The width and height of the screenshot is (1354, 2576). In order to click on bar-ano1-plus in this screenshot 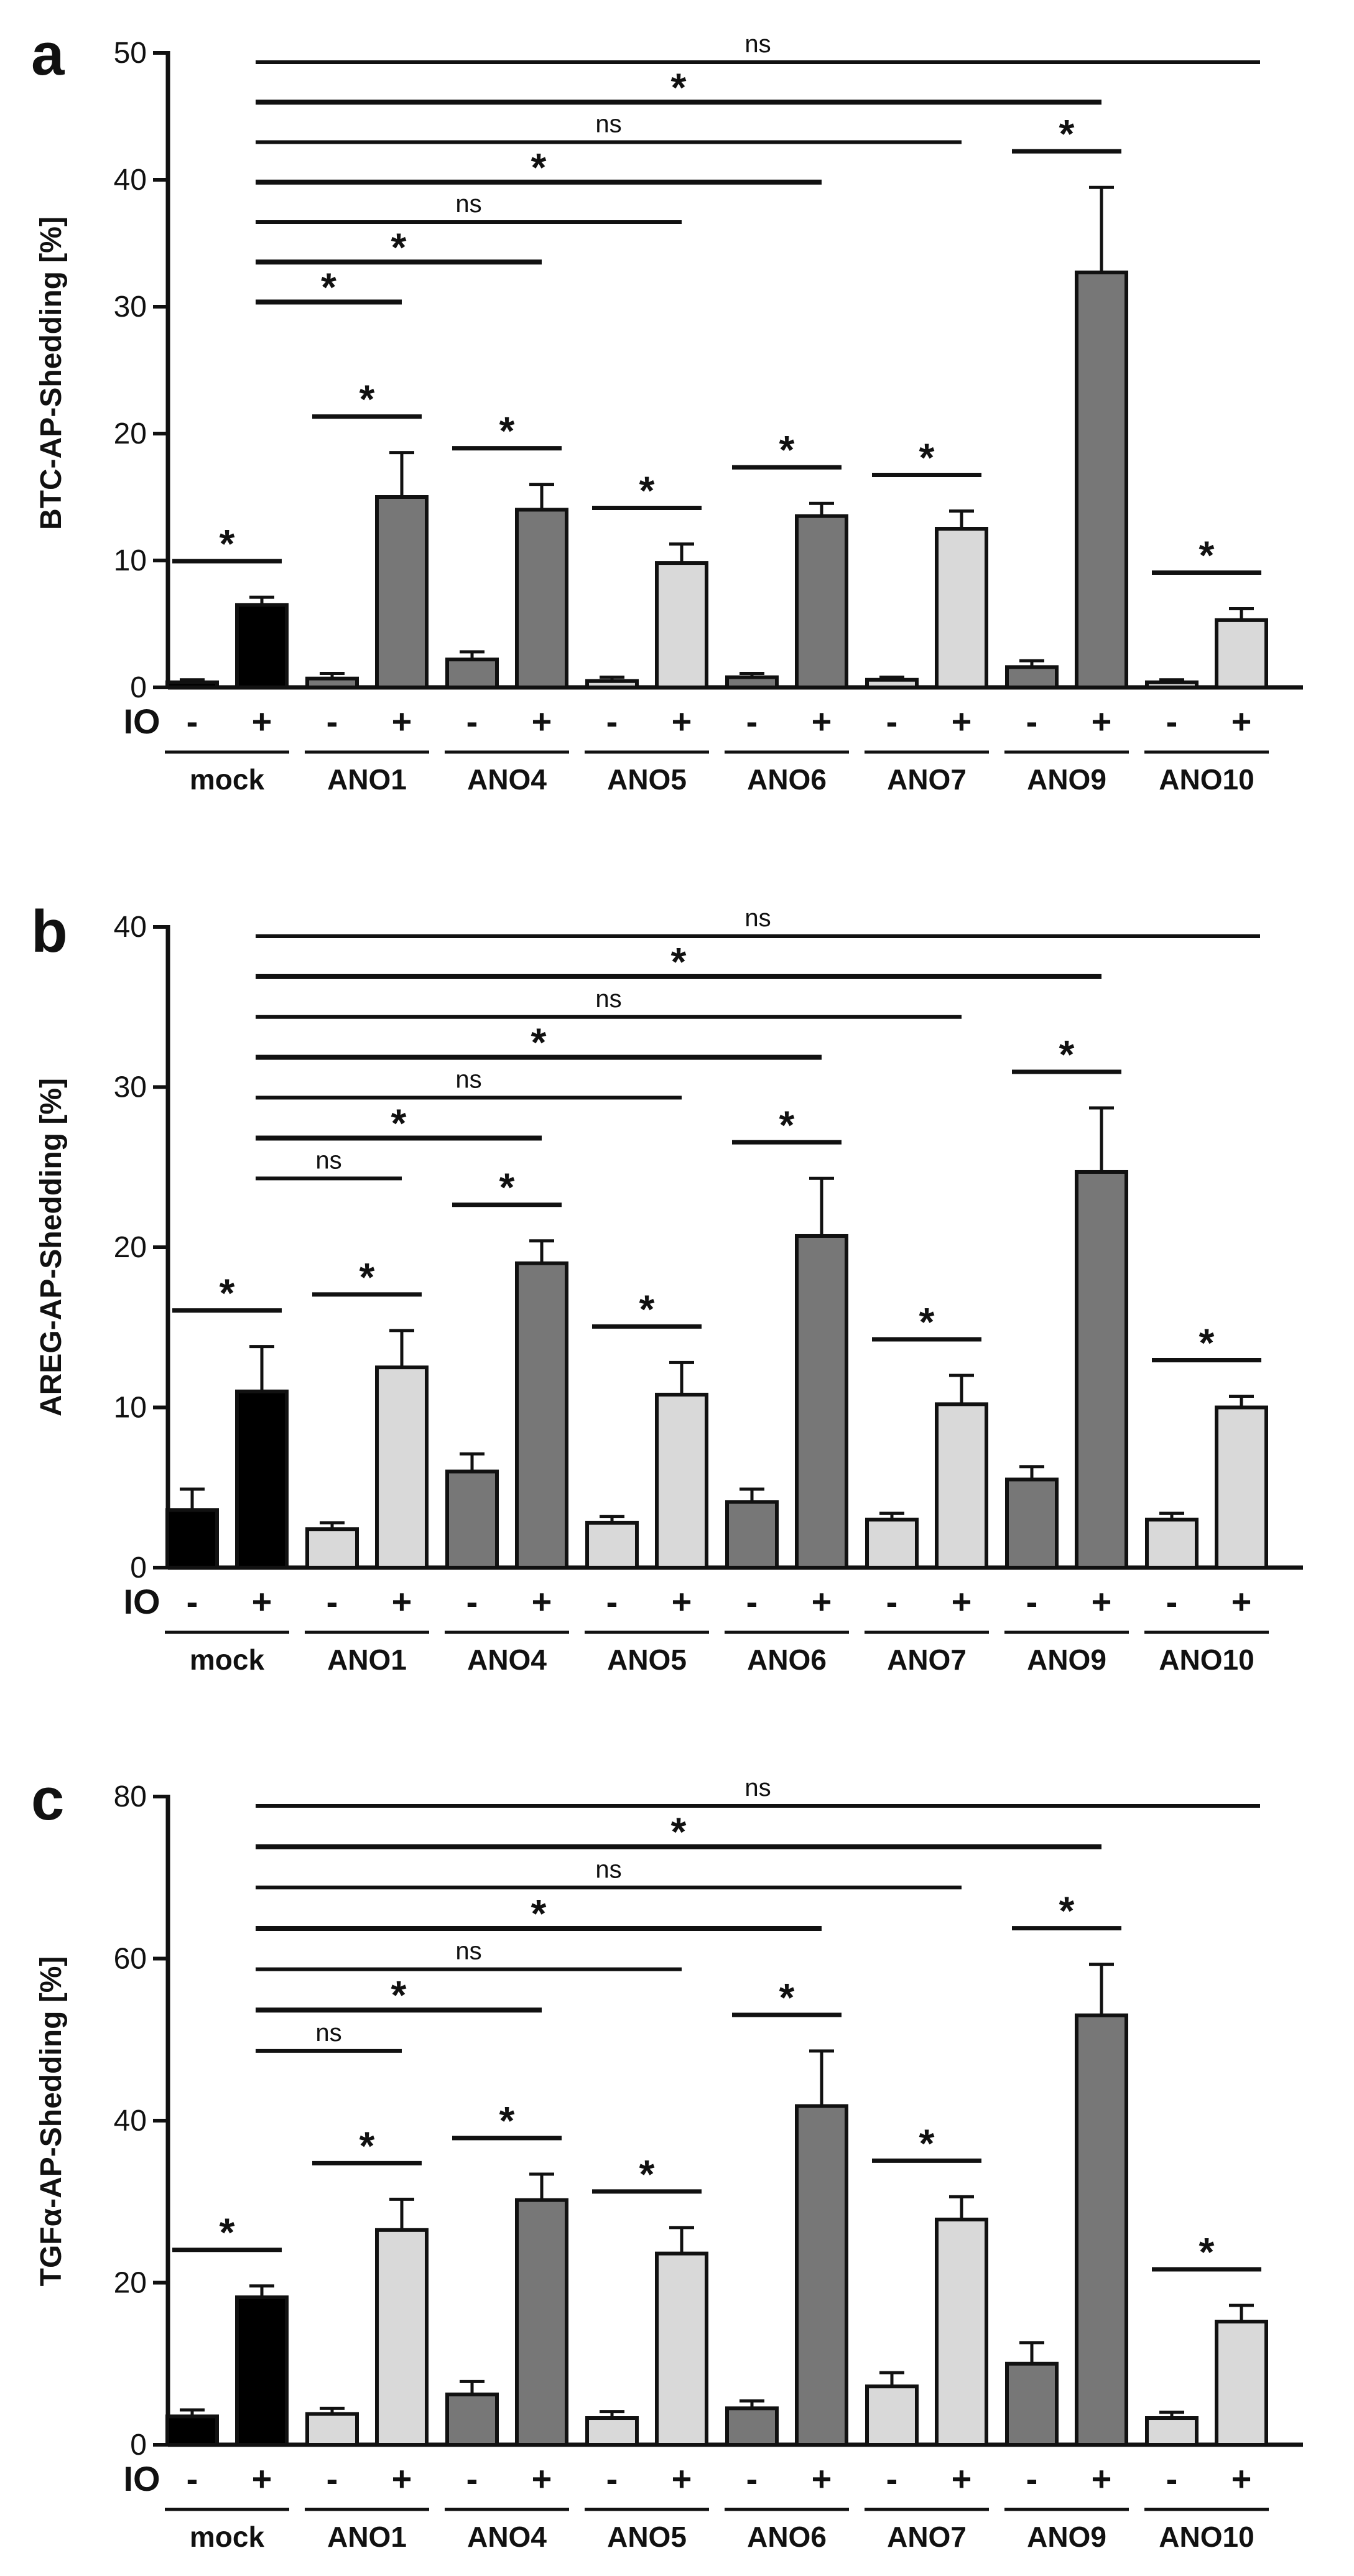, I will do `click(402, 1467)`.